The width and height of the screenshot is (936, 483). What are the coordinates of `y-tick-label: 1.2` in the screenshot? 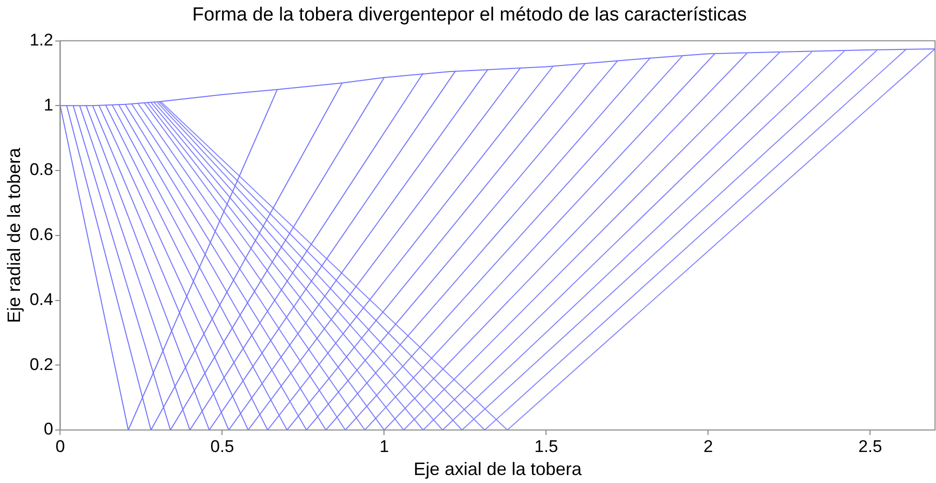 It's located at (42, 40).